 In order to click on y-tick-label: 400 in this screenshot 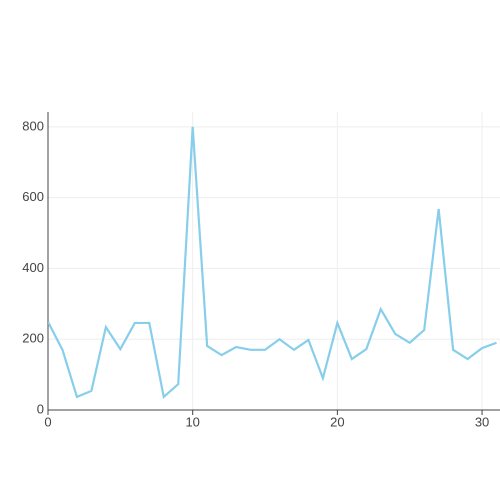, I will do `click(33, 267)`.